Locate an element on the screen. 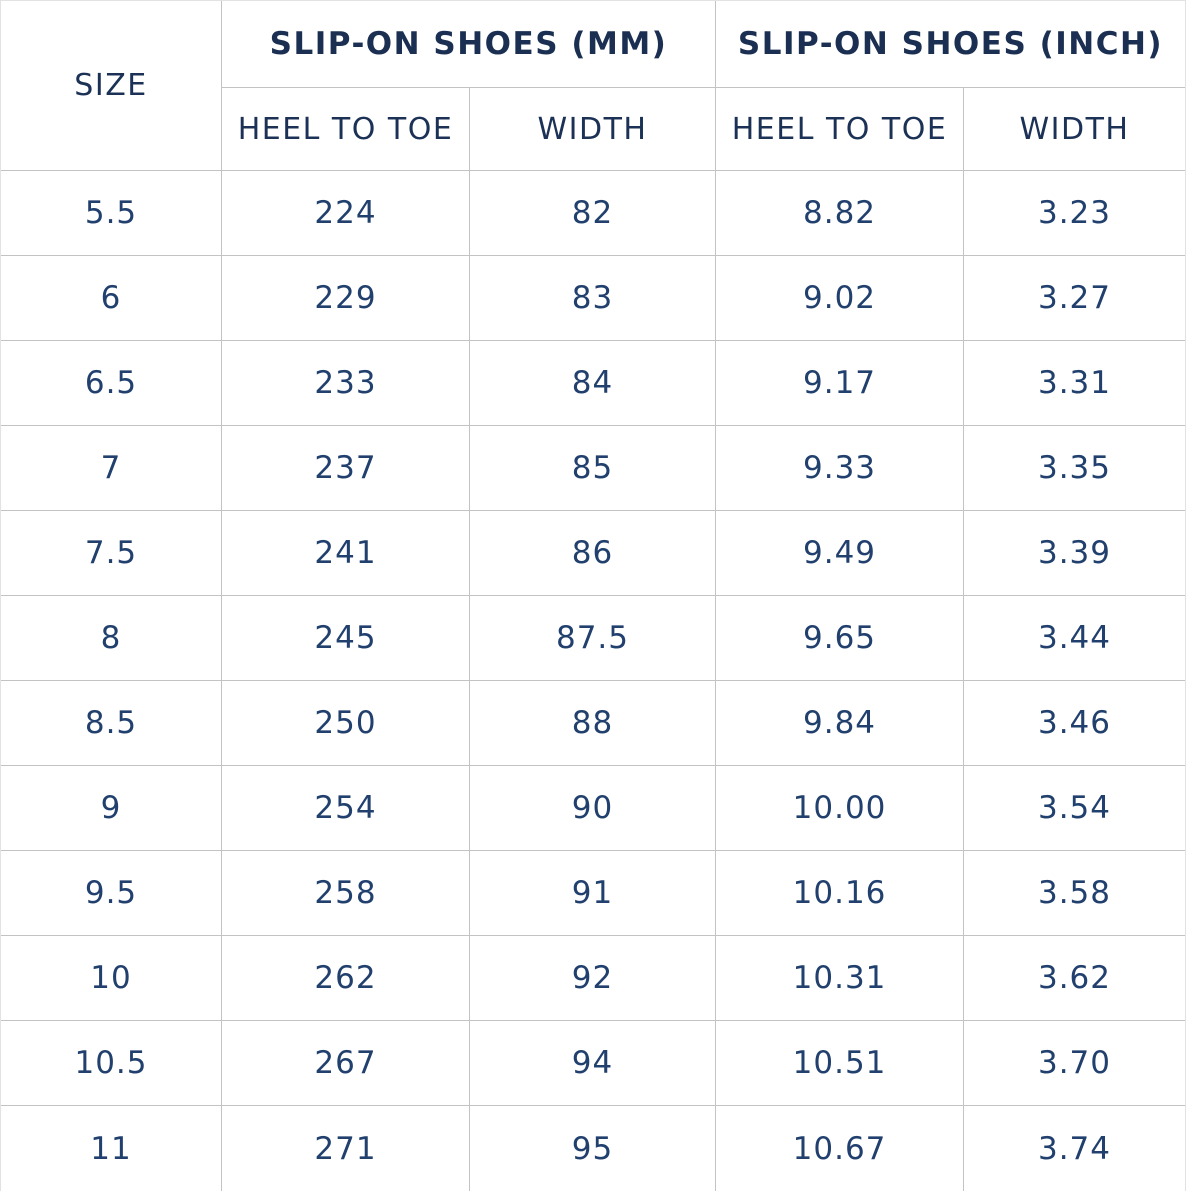  table-cell: 92 is located at coordinates (593, 978).